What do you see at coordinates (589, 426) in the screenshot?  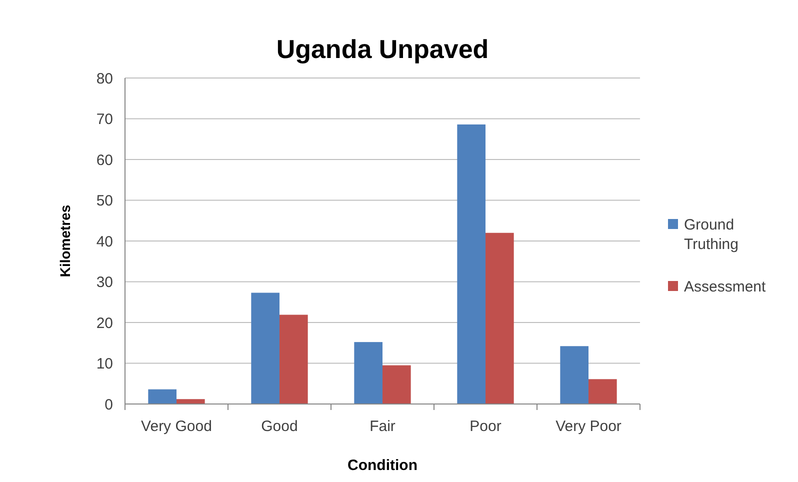 I see `x-tick-label: Very Poor` at bounding box center [589, 426].